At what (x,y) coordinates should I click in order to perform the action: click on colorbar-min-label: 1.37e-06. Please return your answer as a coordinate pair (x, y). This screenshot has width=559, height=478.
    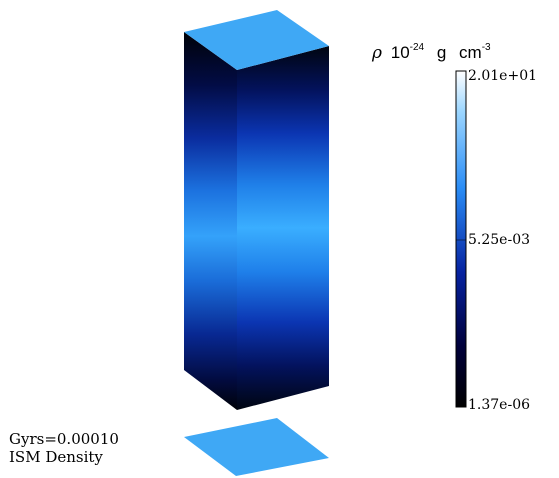
    Looking at the image, I should click on (499, 405).